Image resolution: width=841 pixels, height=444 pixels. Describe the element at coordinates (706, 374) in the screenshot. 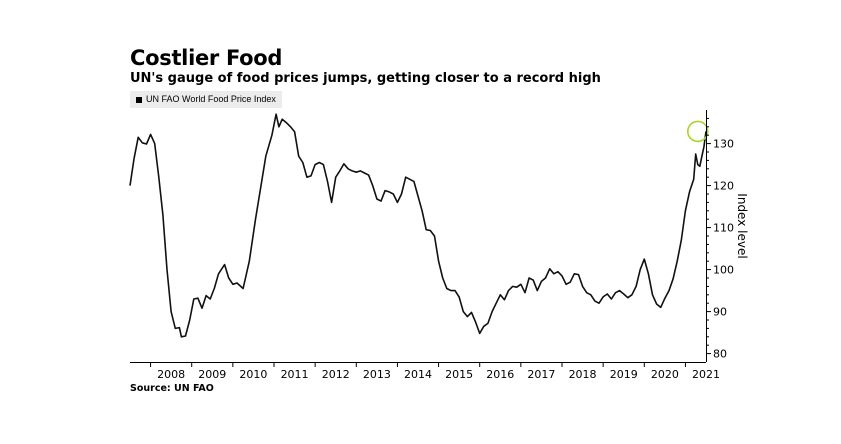

I see `x-tick-label-2021: 2021` at that location.